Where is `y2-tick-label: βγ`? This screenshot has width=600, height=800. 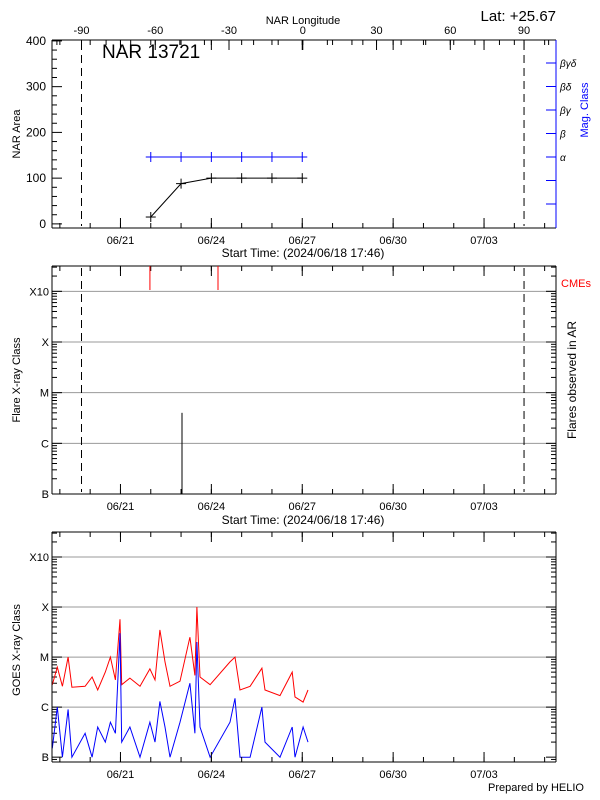 y2-tick-label: βγ is located at coordinates (565, 111).